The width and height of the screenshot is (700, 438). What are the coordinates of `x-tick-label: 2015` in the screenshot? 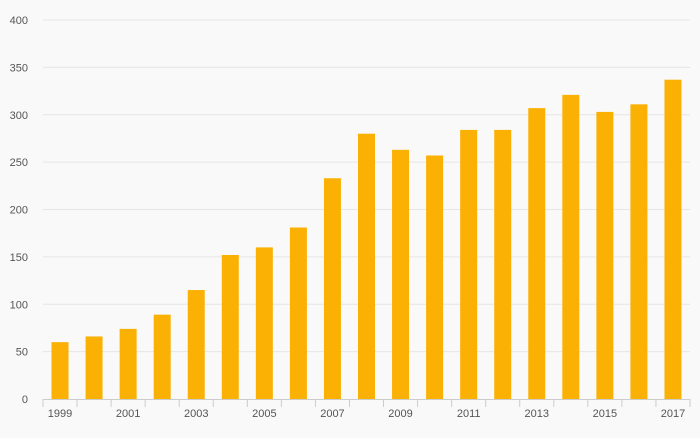 It's located at (605, 414).